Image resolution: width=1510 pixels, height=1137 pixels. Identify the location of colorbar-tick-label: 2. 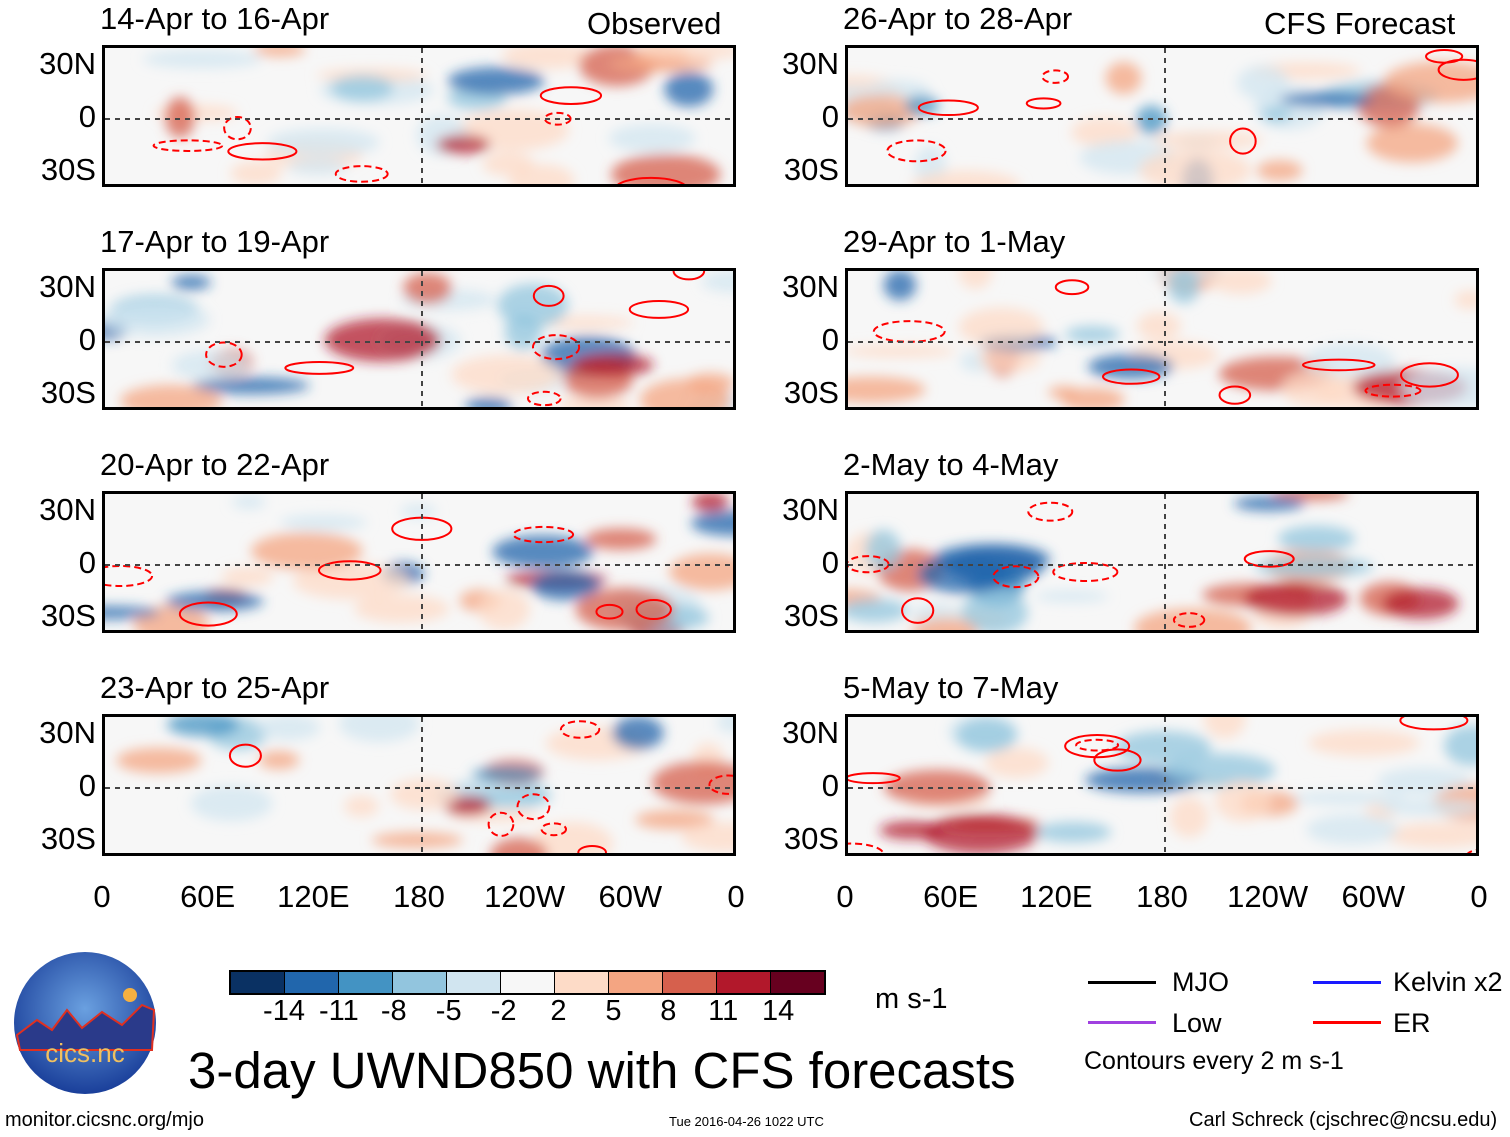
(558, 1011).